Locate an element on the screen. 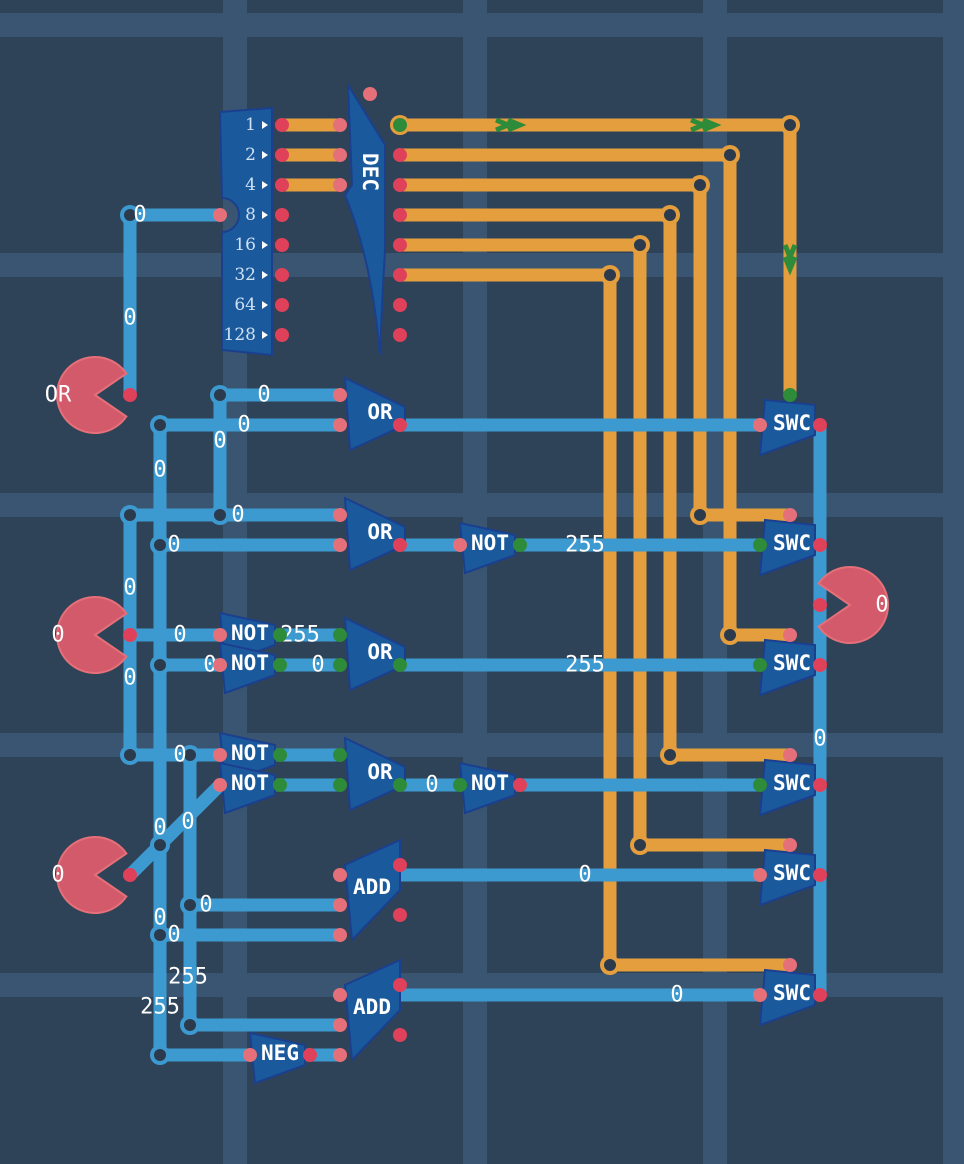  input-pin: OR is located at coordinates (91, 395).